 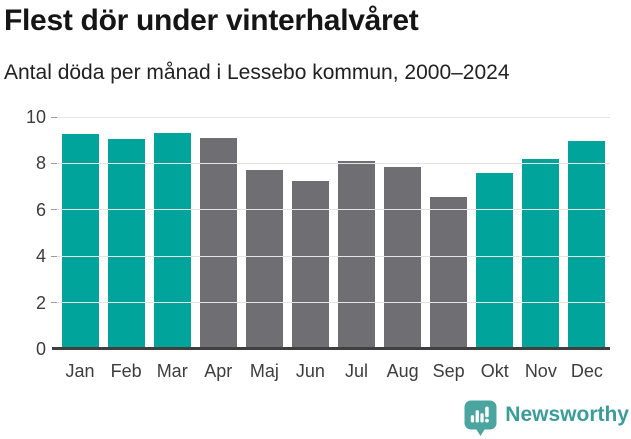 I want to click on bar-slot-aug, so click(x=403, y=233).